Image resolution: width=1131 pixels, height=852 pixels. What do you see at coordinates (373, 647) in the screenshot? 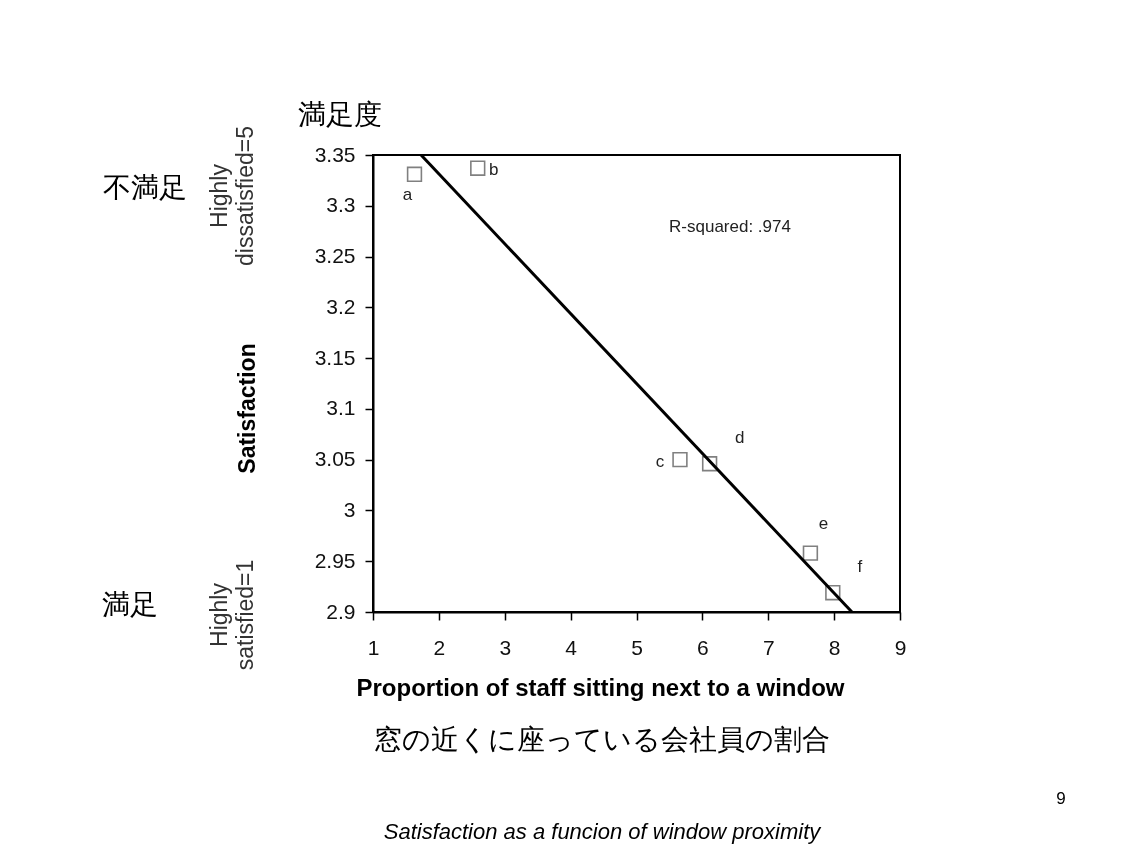
I see `x-tick-label: 1` at bounding box center [373, 647].